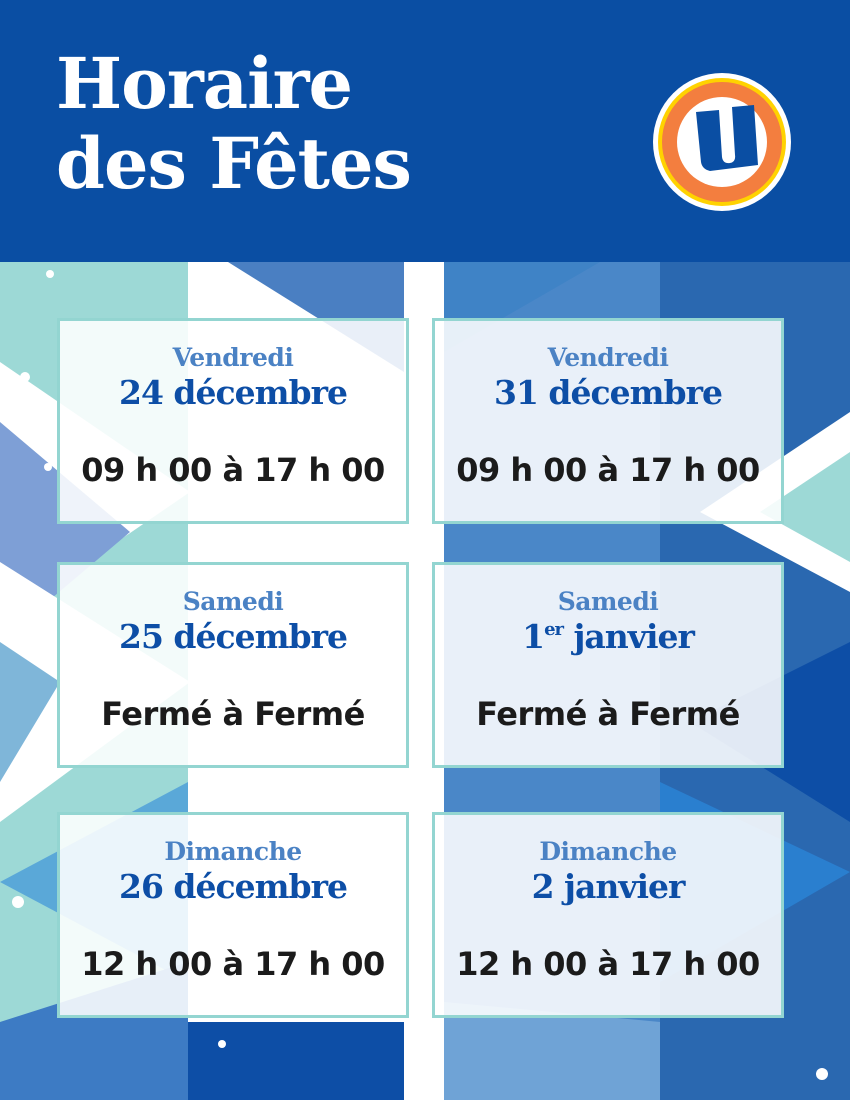 The width and height of the screenshot is (850, 1100). What do you see at coordinates (533, 636) in the screenshot?
I see `date-number: 1` at bounding box center [533, 636].